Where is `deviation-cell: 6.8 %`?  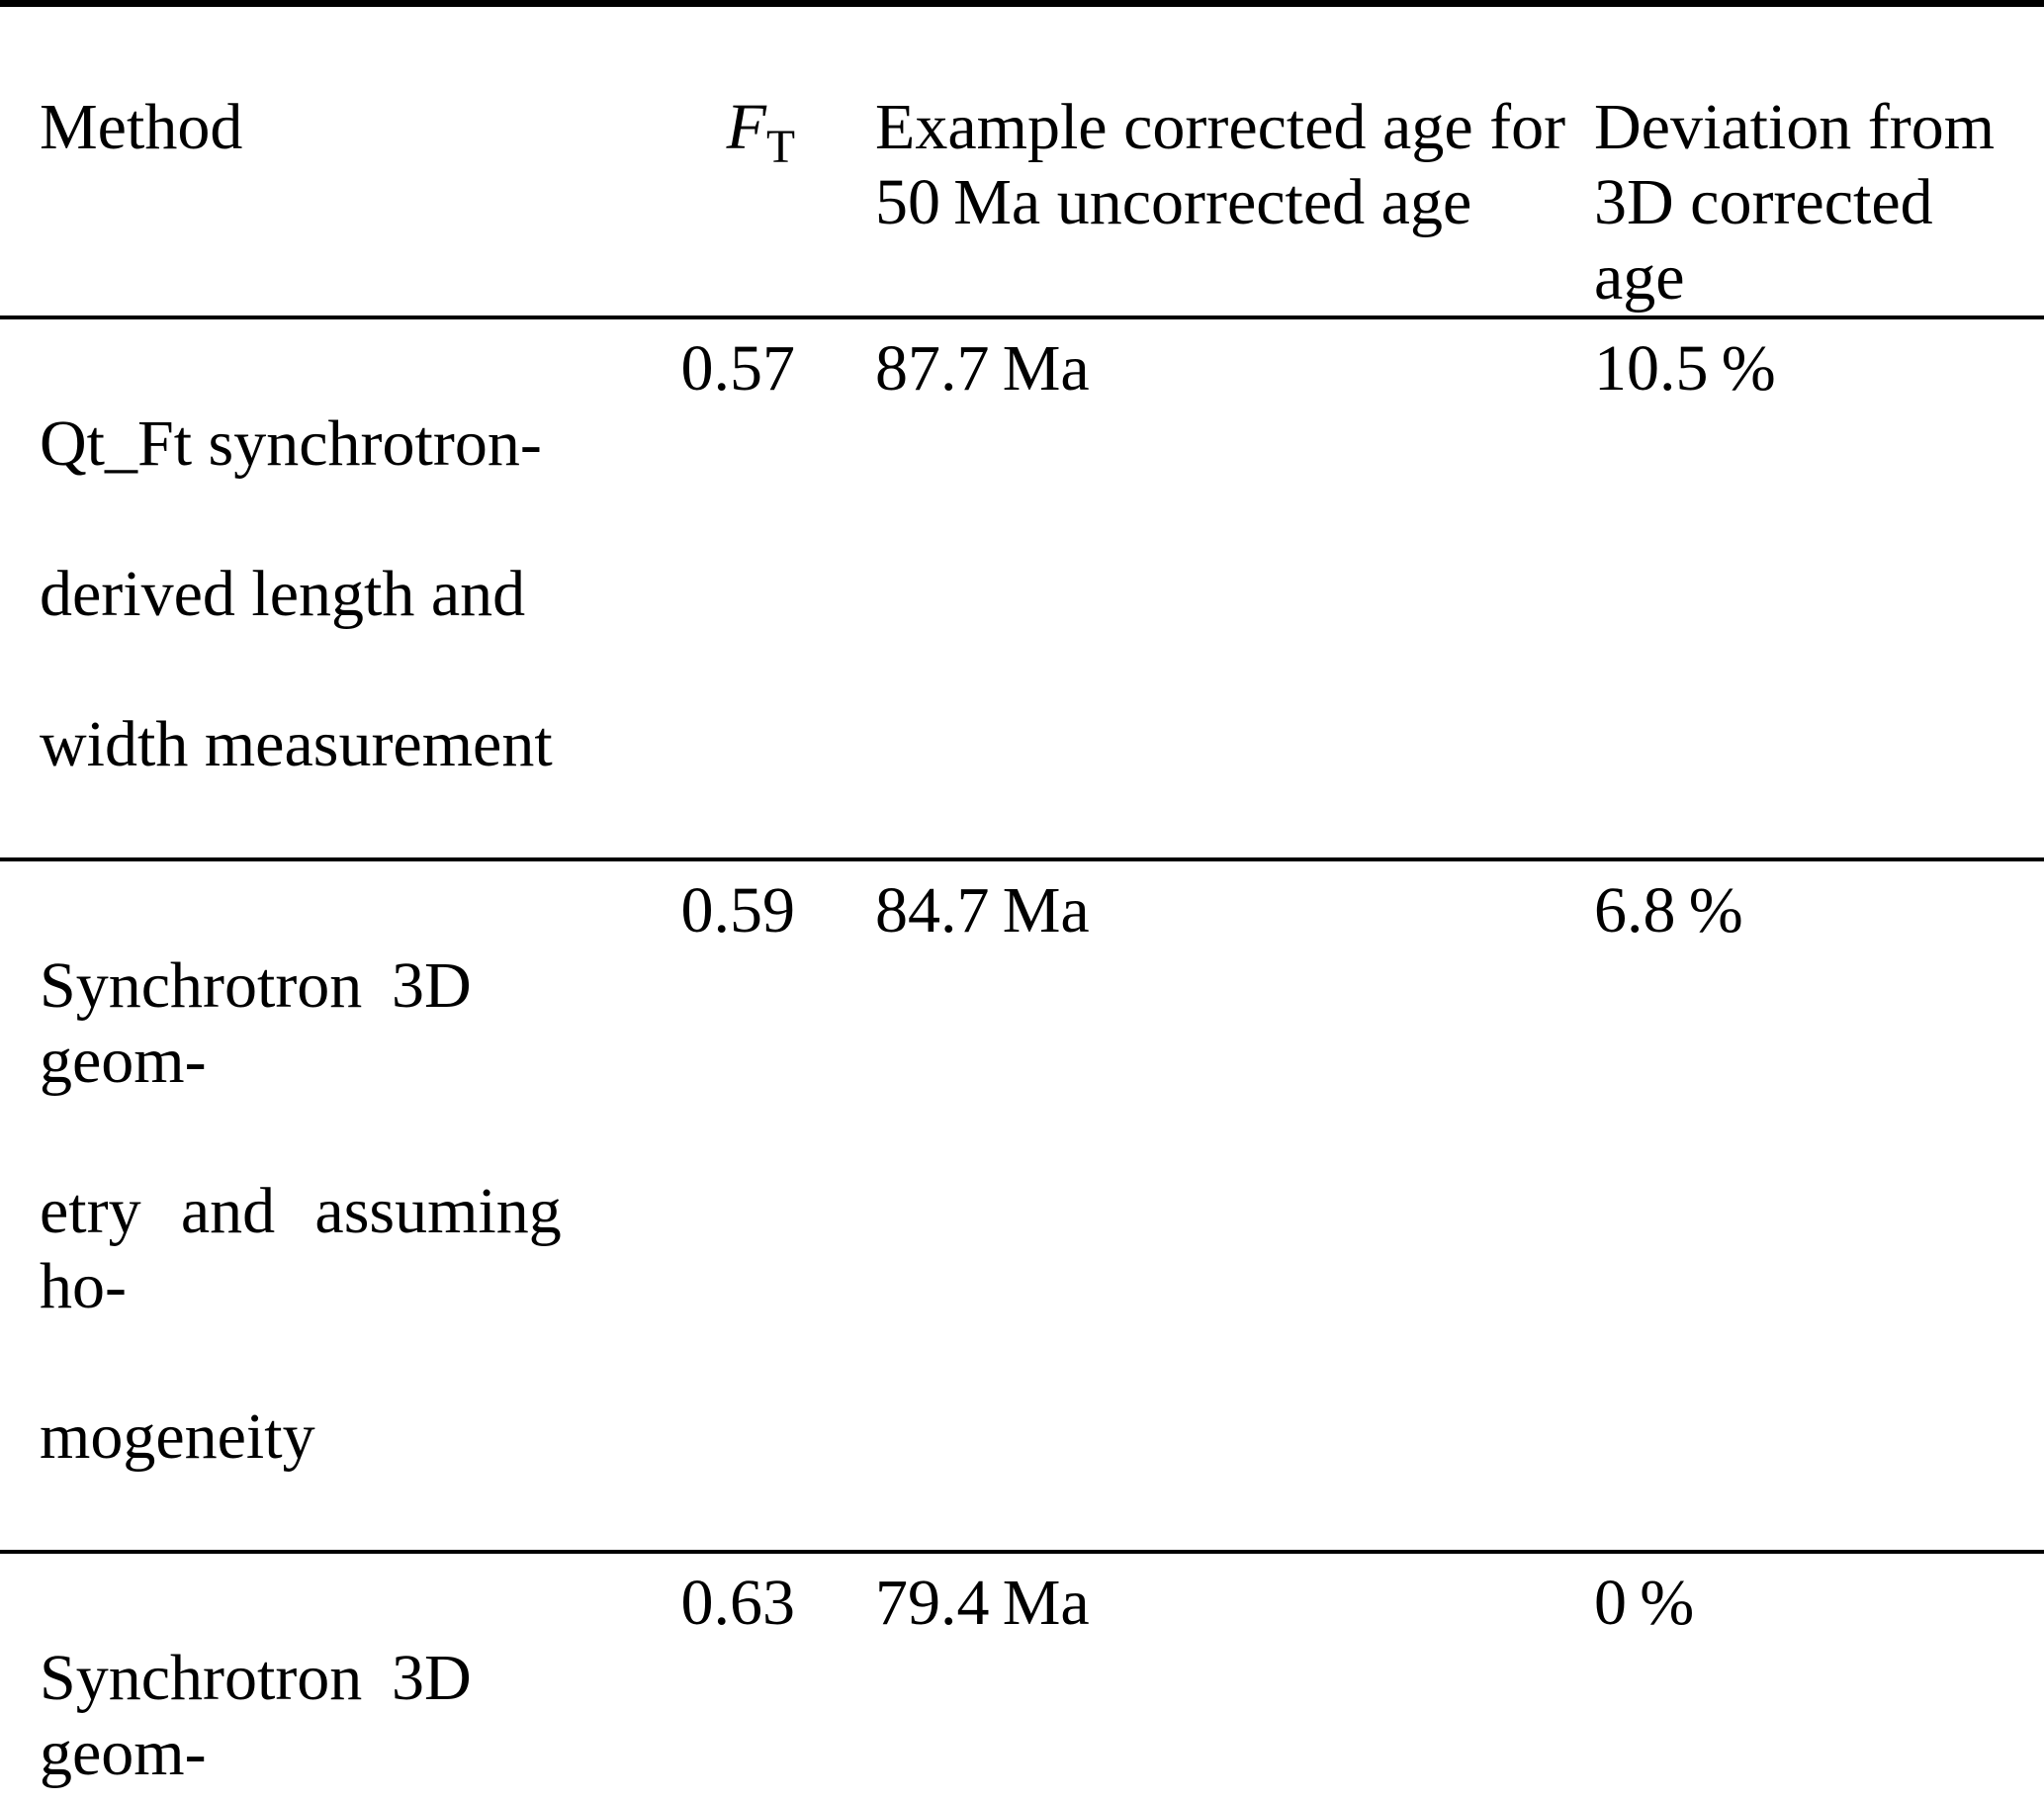 deviation-cell: 6.8 % is located at coordinates (1818, 1206).